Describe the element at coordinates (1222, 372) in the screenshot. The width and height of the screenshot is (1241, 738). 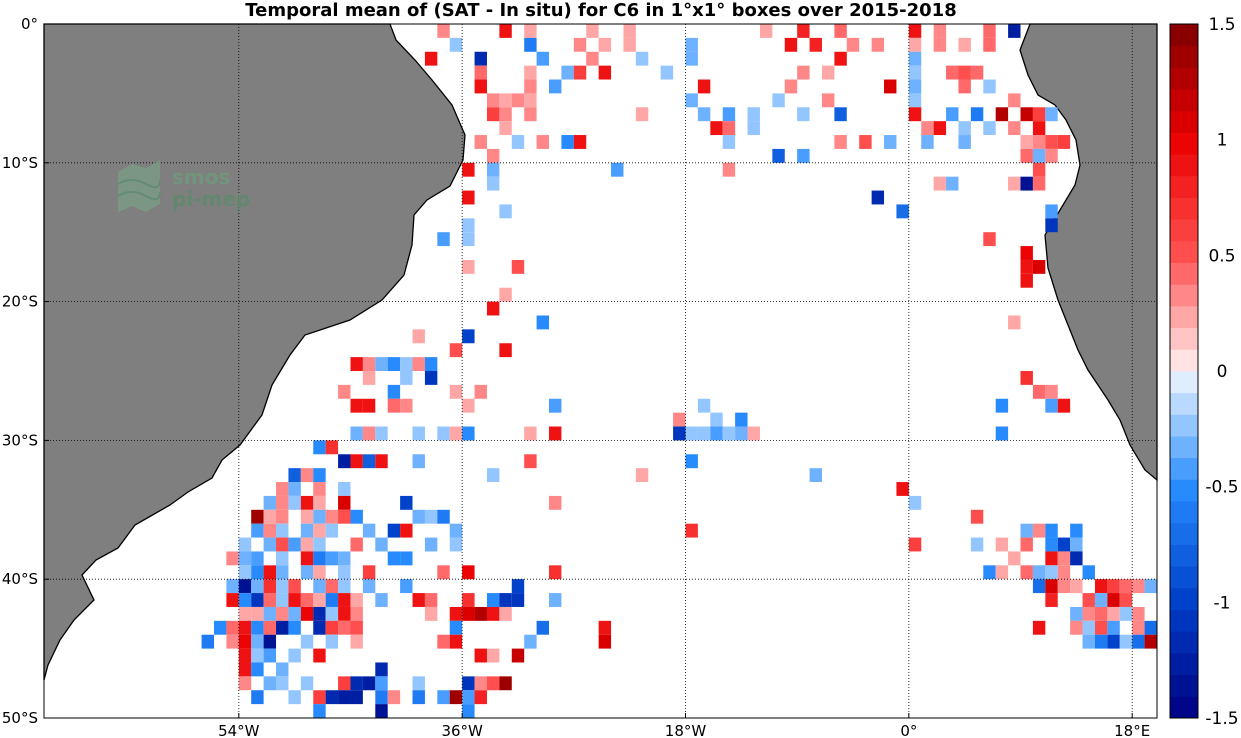
I see `colorbar-tick-label: 0` at that location.